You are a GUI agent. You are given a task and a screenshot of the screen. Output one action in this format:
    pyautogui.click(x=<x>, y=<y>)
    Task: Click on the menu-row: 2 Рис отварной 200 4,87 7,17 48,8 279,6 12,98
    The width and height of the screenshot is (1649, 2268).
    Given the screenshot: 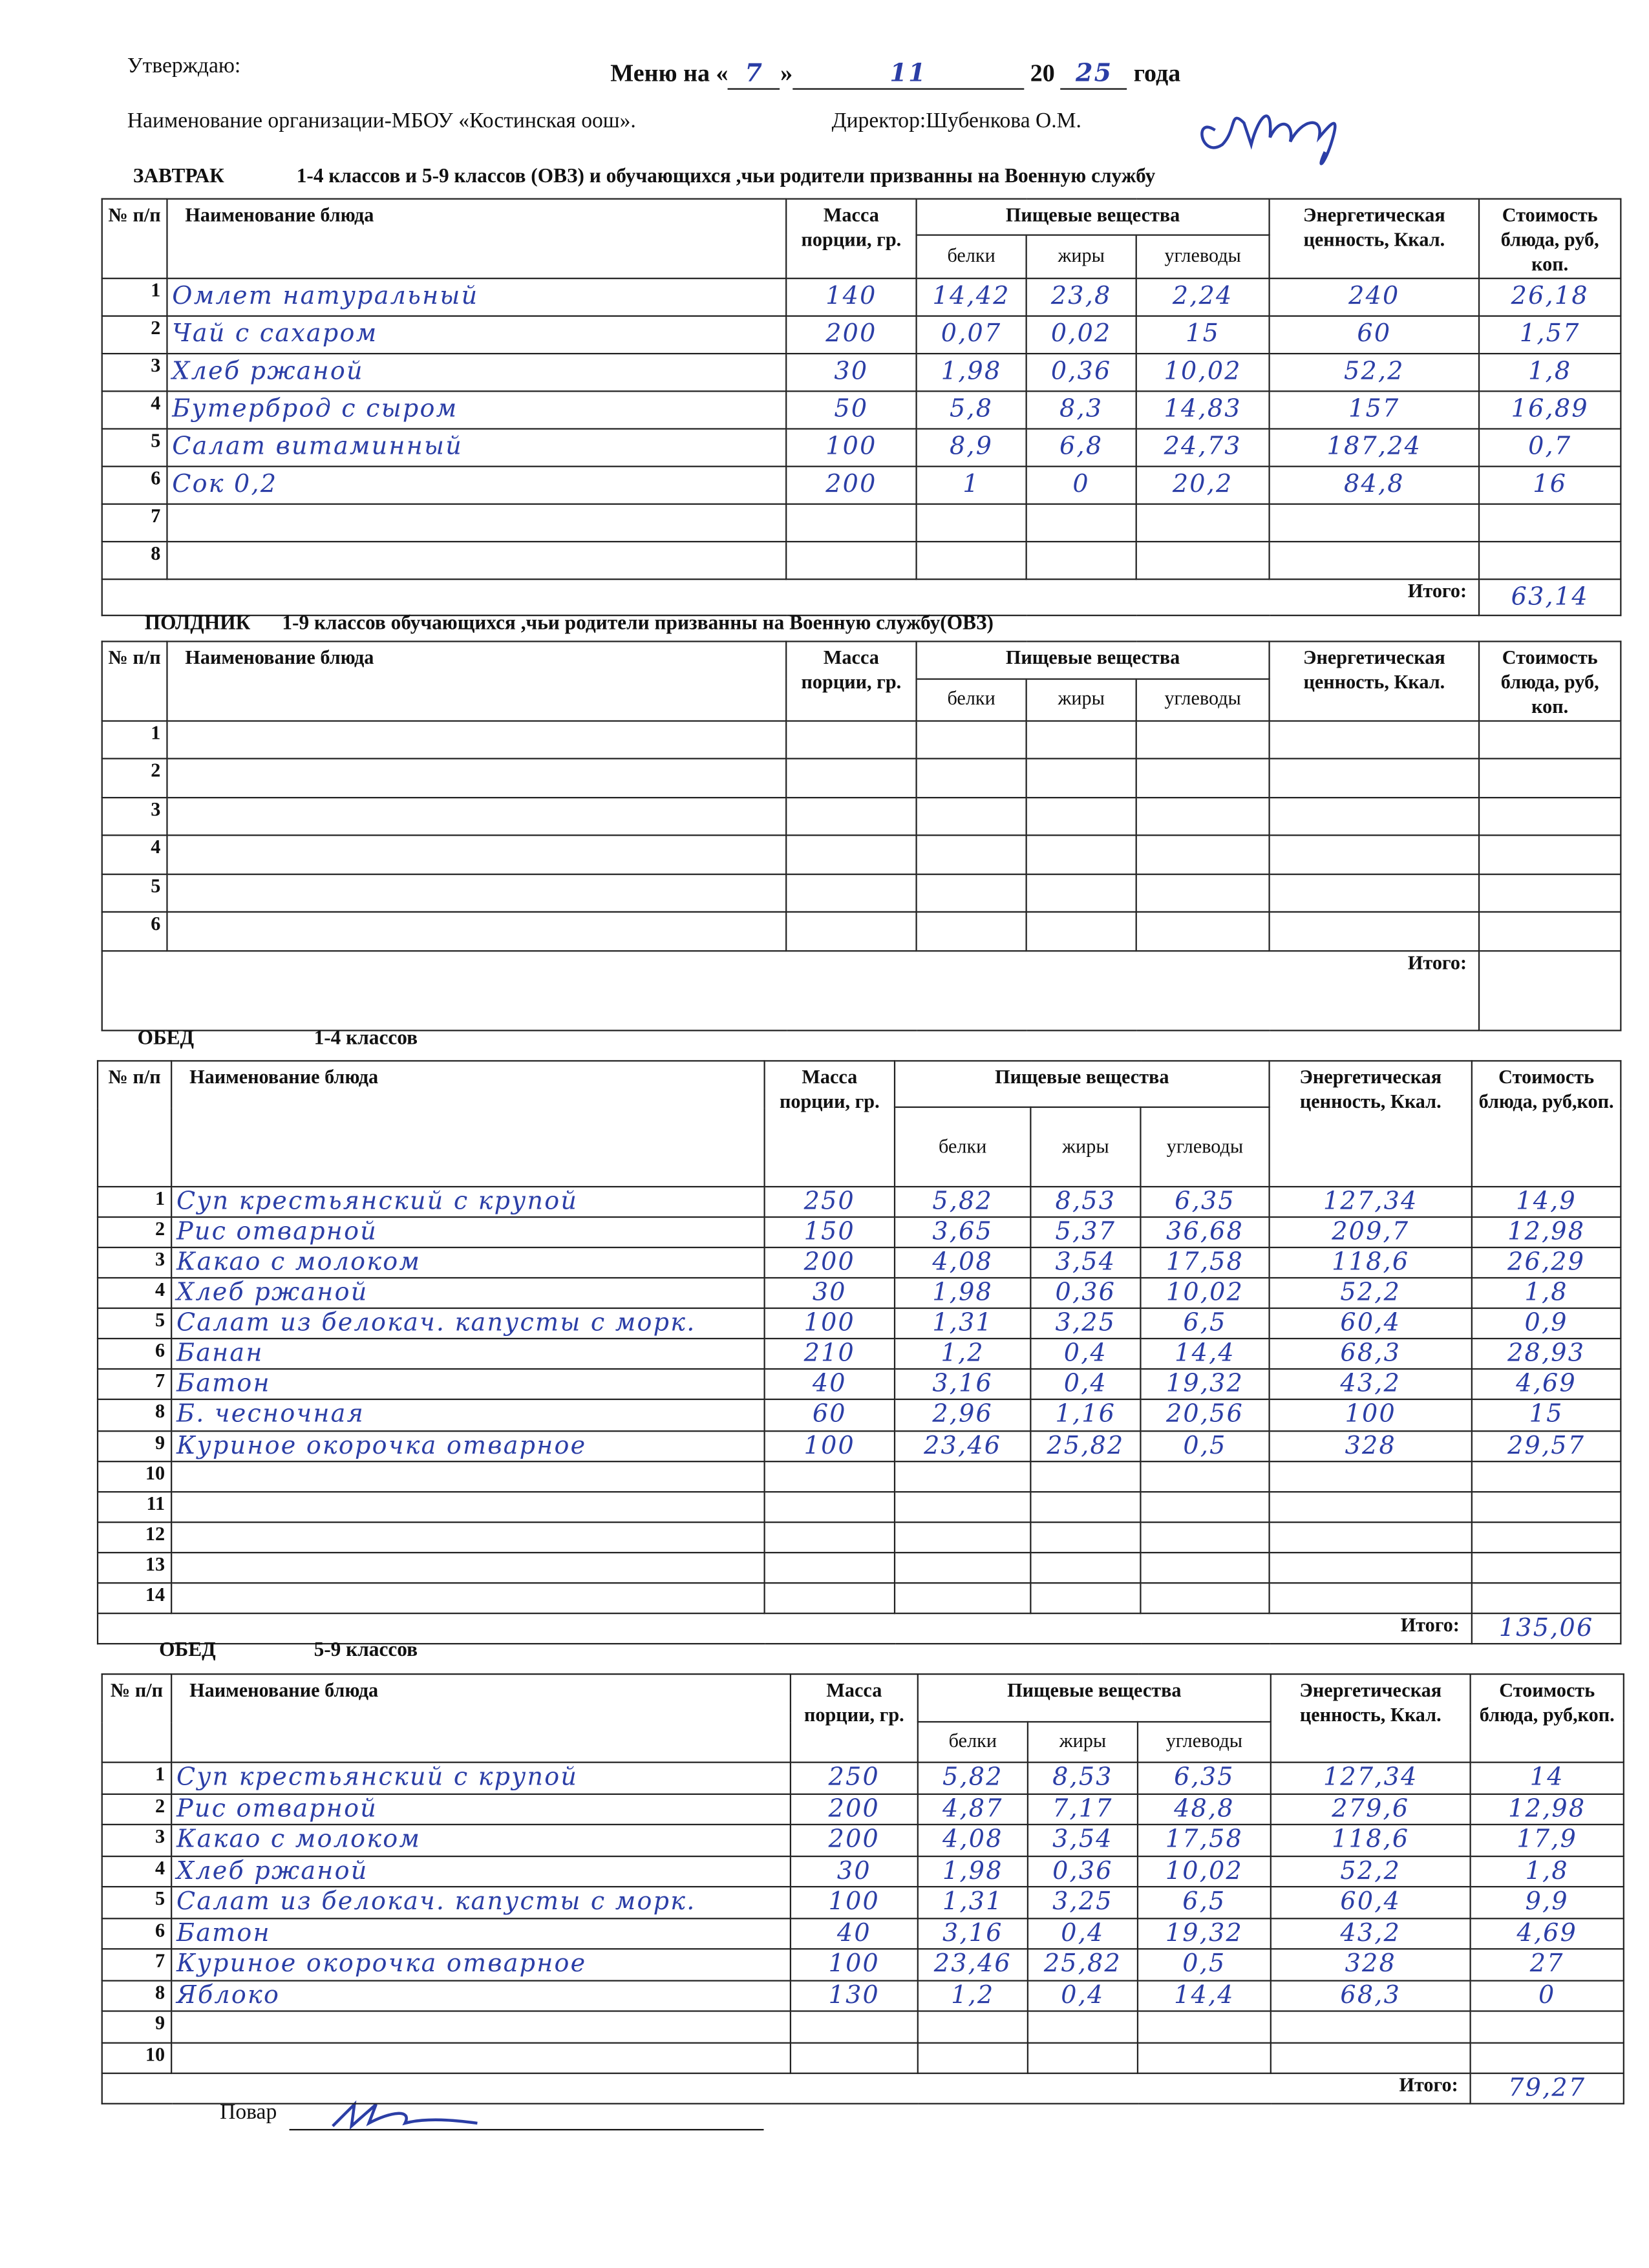 What is the action you would take?
    pyautogui.click(x=863, y=1808)
    